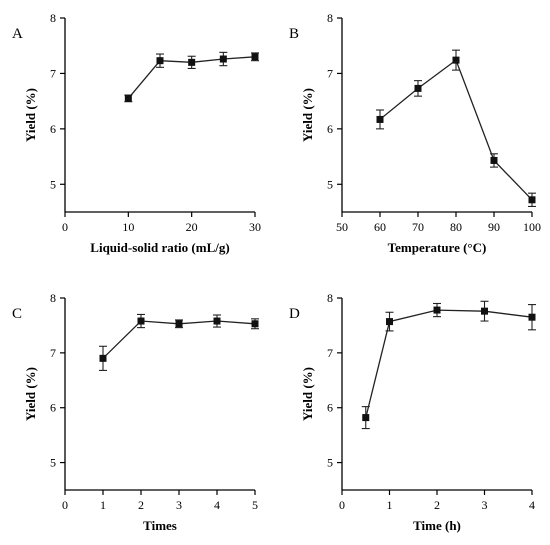 This screenshot has height=545, width=550. What do you see at coordinates (53, 129) in the screenshot?
I see `panel-a-y-tick-label: 6` at bounding box center [53, 129].